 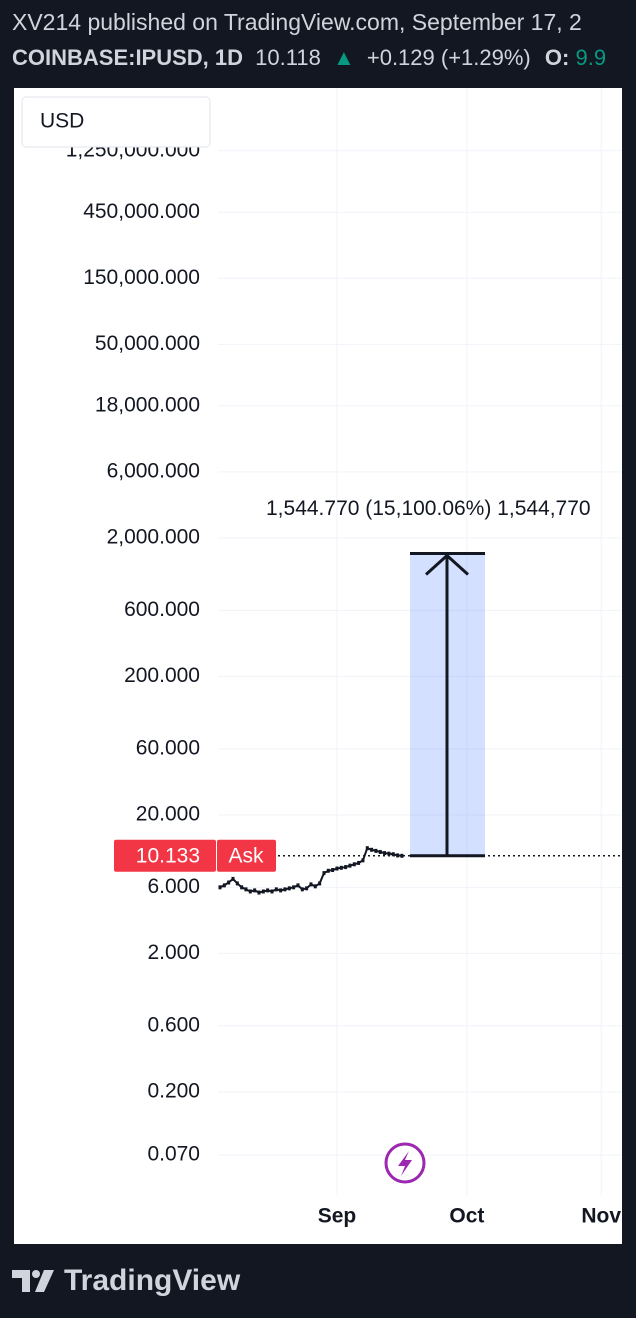 What do you see at coordinates (168, 813) in the screenshot?
I see `y-tick-label: 20.000` at bounding box center [168, 813].